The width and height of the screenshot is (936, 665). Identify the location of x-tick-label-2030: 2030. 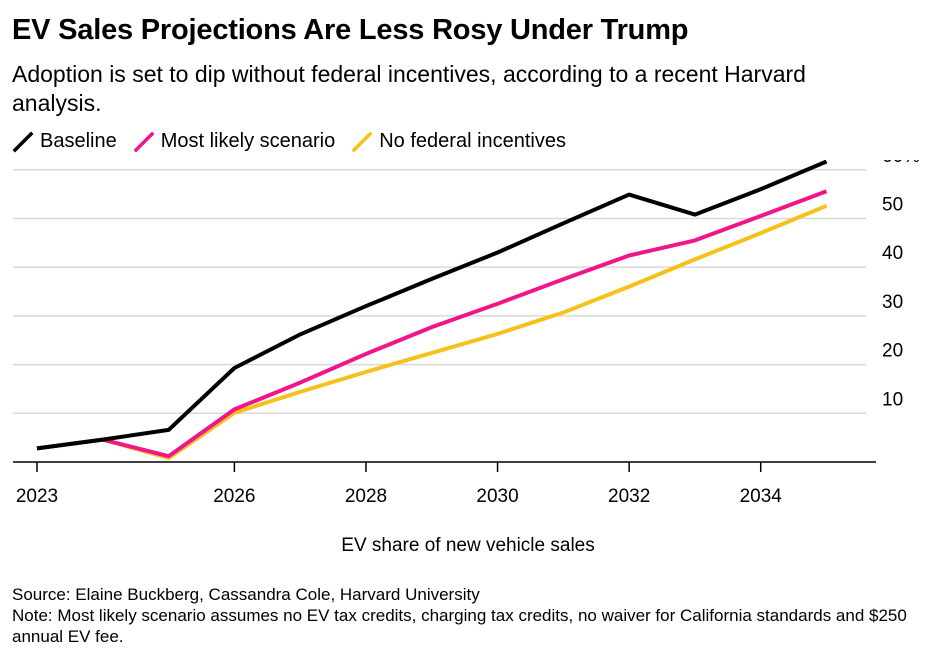
(497, 496).